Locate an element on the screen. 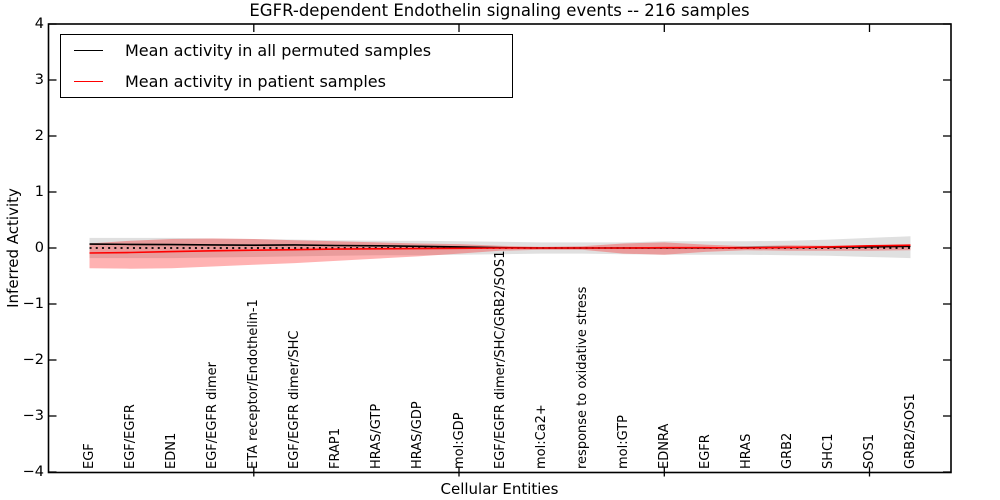  y-tick-label: −2 is located at coordinates (33, 360).